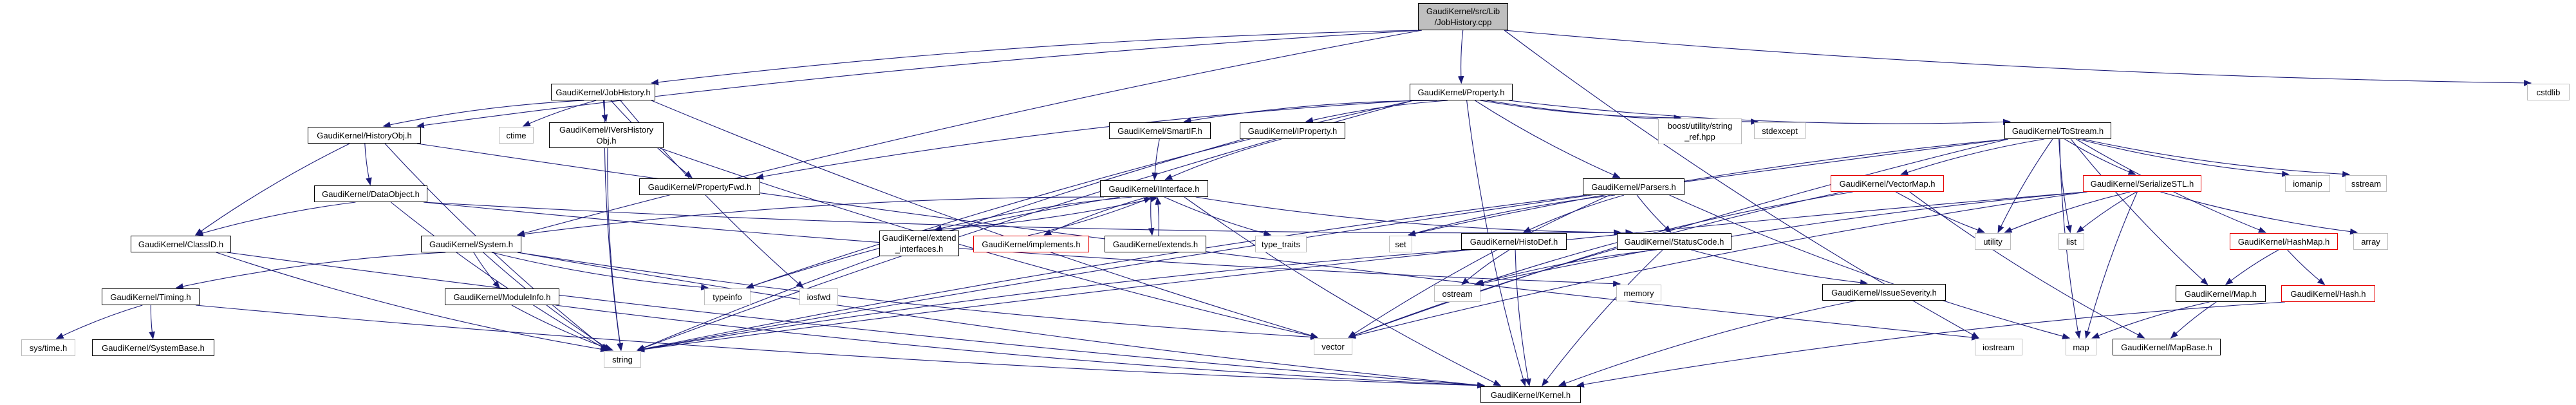  I want to click on graph-node-label: GaudiKernel/VectorMap.h, so click(1887, 183).